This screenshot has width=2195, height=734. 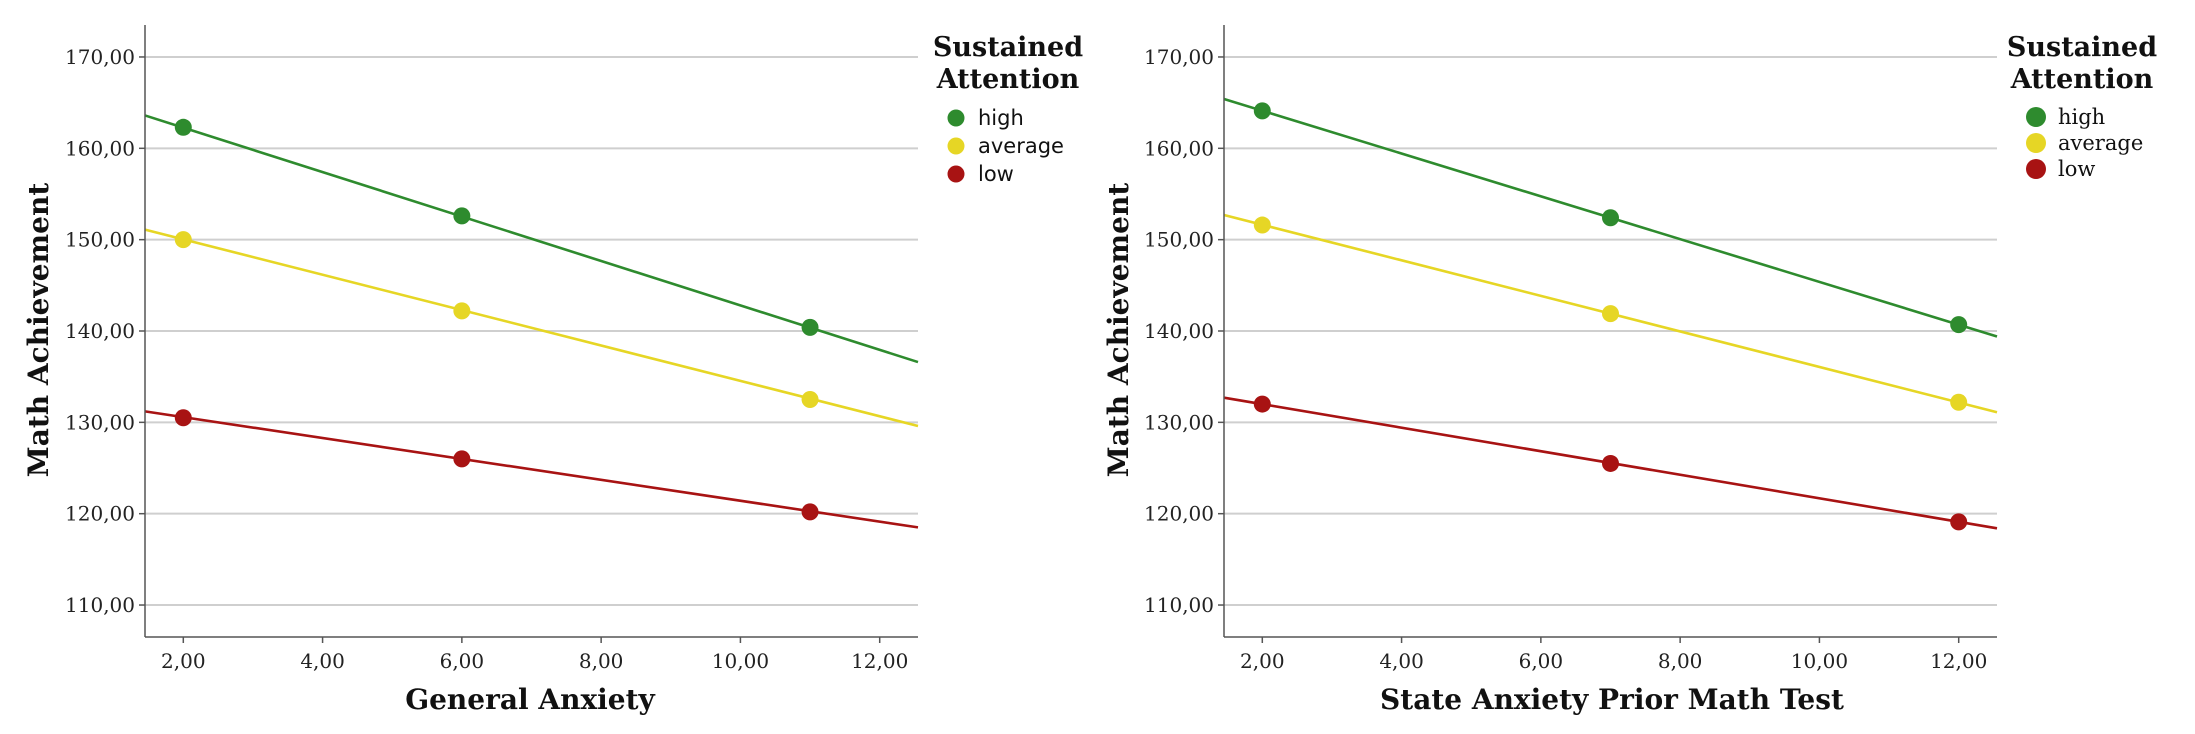 I want to click on x-axis-title: General Anxiety, so click(x=530, y=699).